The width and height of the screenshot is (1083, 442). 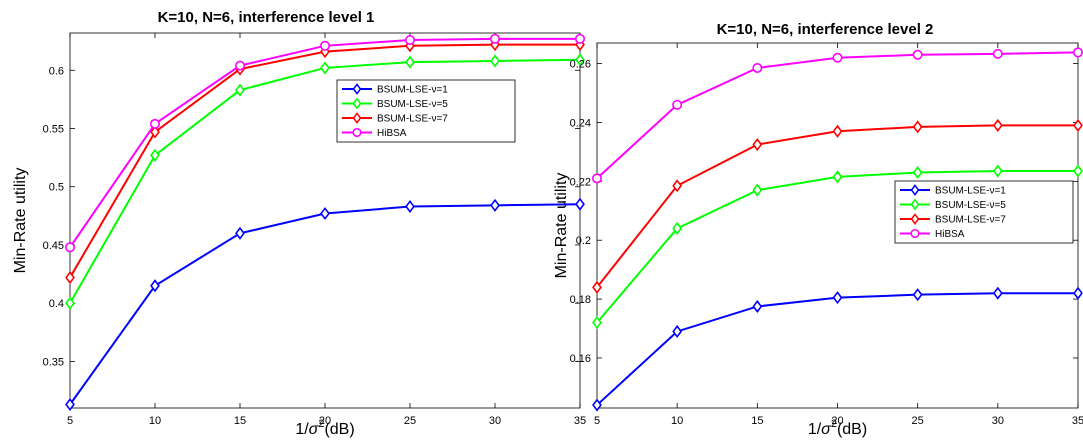 What do you see at coordinates (825, 29) in the screenshot?
I see `chart-title: K=10, N=6, interference level 2` at bounding box center [825, 29].